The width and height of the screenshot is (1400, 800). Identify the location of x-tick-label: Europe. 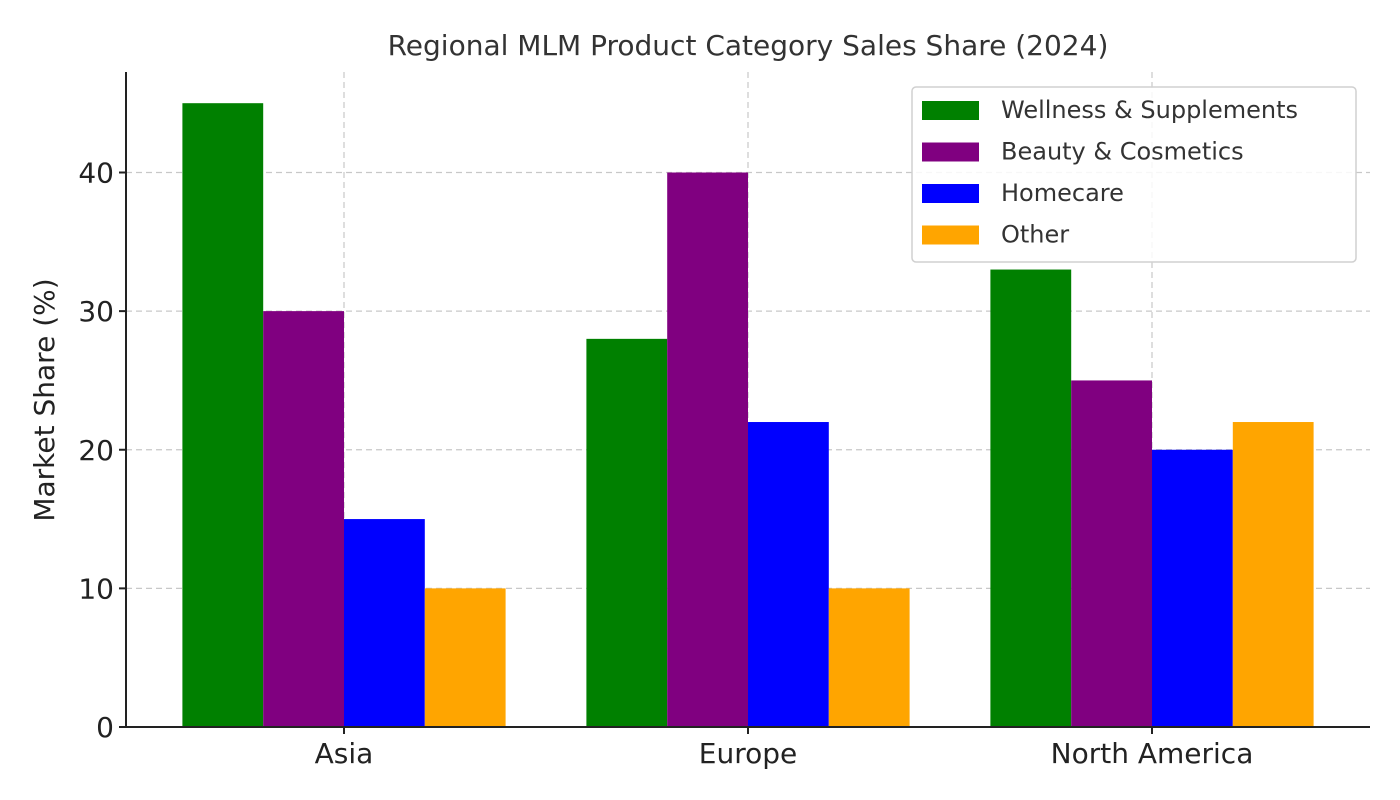
(748, 753).